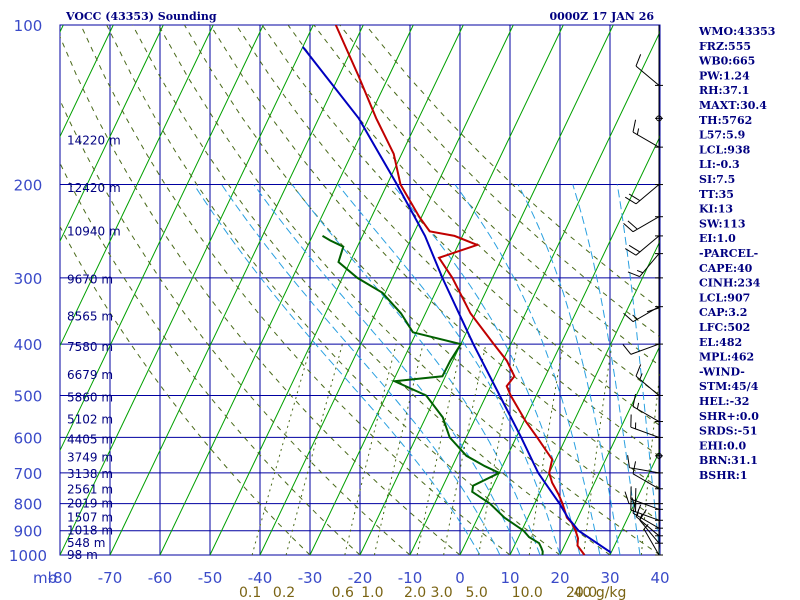  Describe the element at coordinates (717, 238) in the screenshot. I see `index-line: EI:1.0` at that location.